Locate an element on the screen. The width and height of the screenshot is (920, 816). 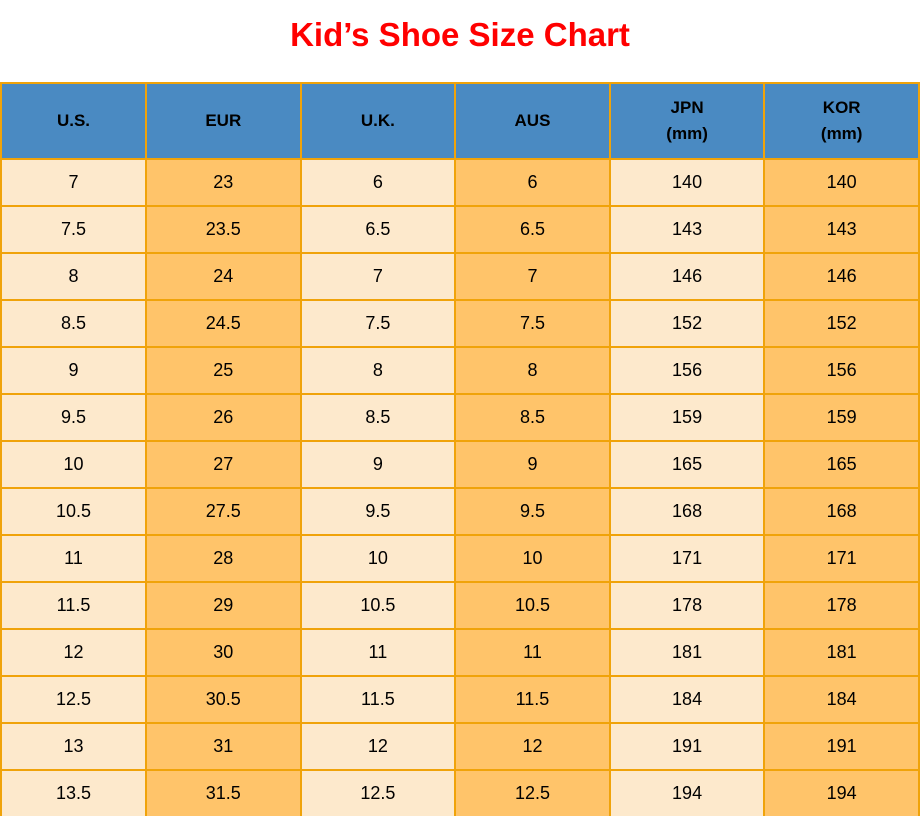
cell-jpn: 194 is located at coordinates (687, 792).